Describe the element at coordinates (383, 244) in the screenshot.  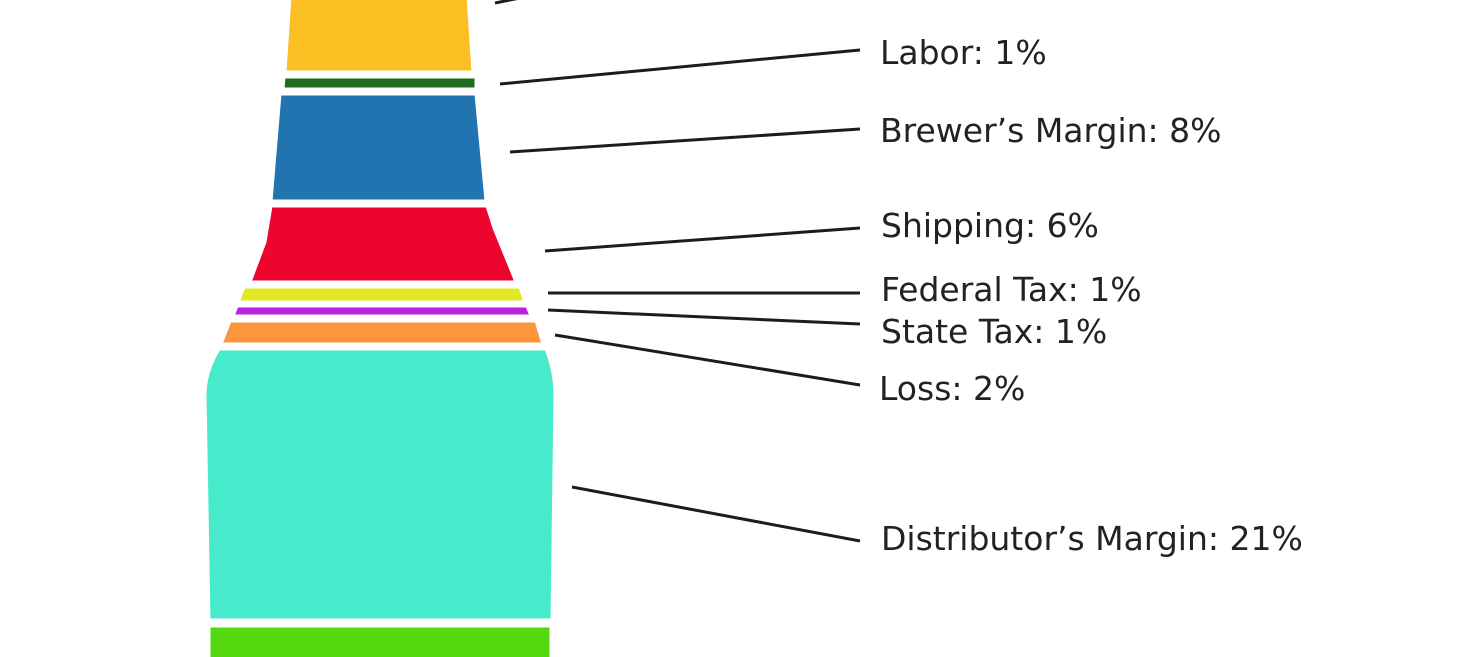
I see `bottle-segment-shipping` at that location.